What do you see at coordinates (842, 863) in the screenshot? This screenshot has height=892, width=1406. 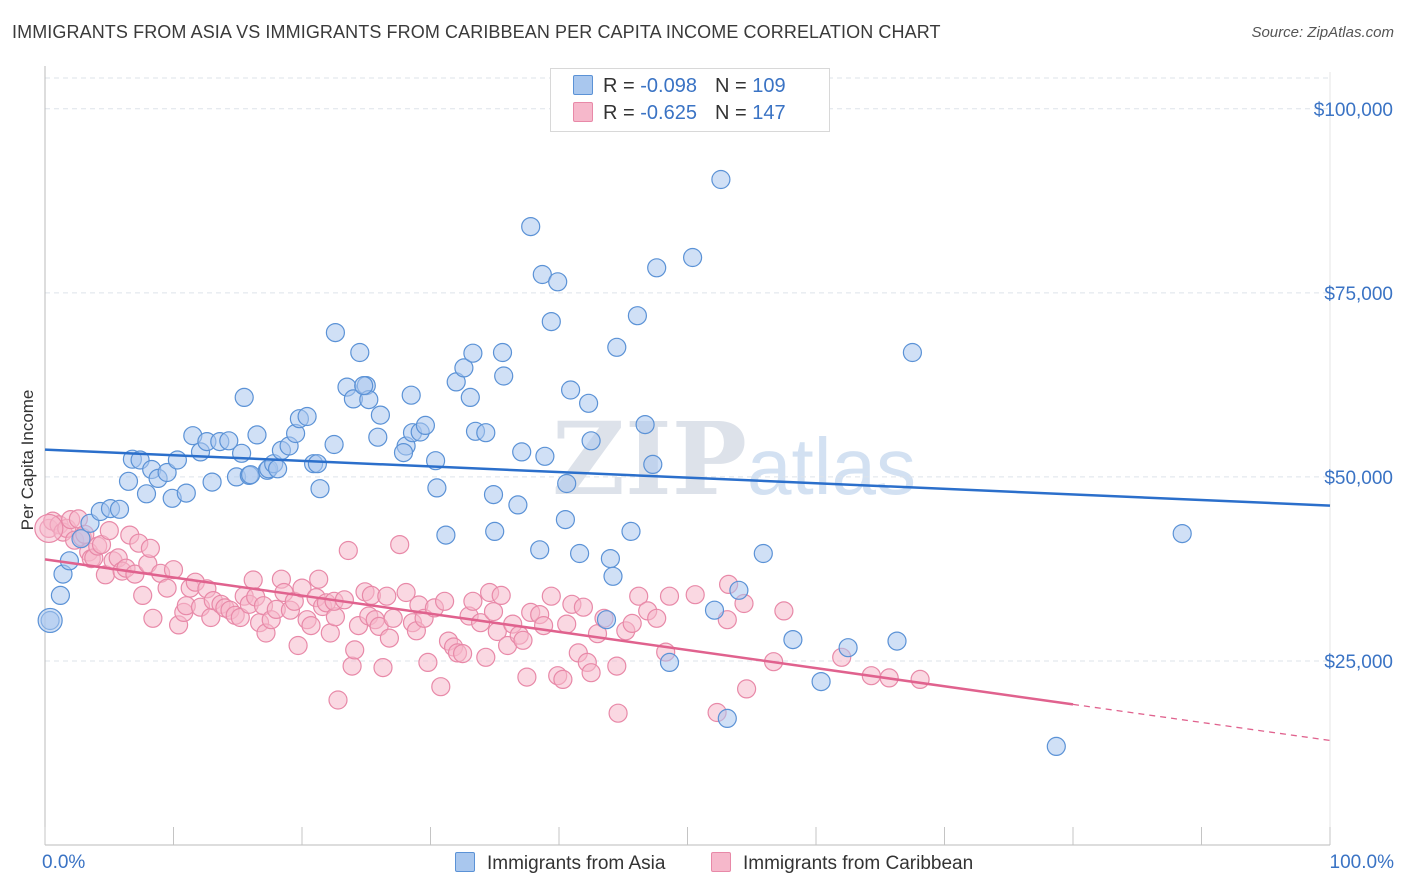 I see `series-legend-caribbean: Immigrants from Caribbean` at bounding box center [842, 863].